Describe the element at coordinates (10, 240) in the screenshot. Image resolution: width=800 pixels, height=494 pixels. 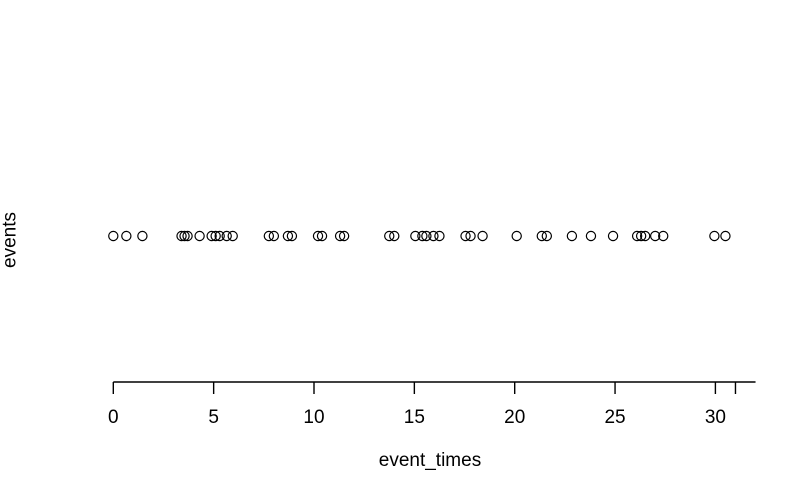
I see `y-axis-title: events` at that location.